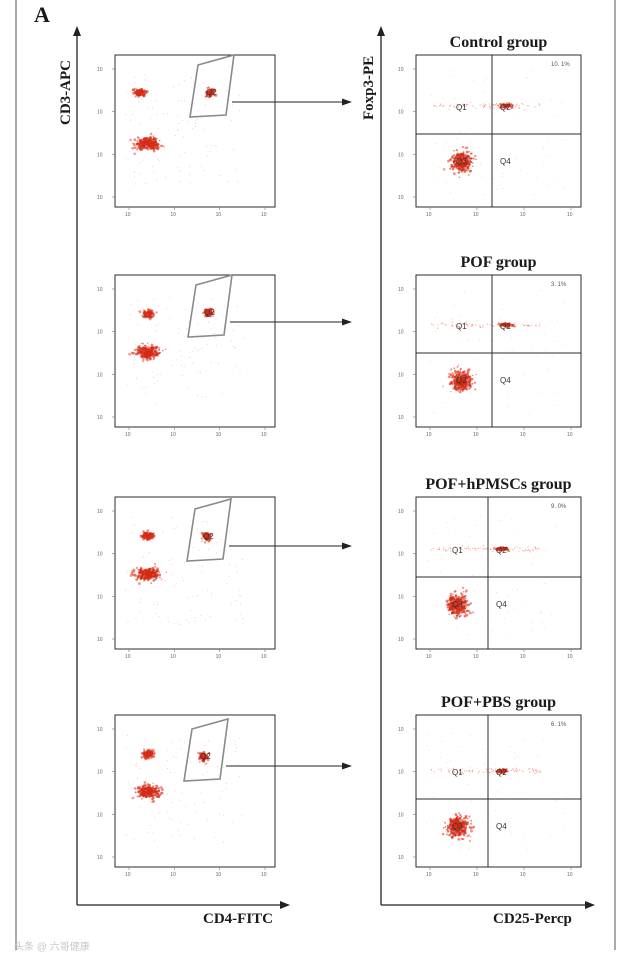 The image size is (624, 964). What do you see at coordinates (490, 136) in the screenshot?
I see `cd25-foxp3-plot: Q1 Q2 Q3 Q4 10. 1% 10 10 10 10 10 10 10 10` at bounding box center [490, 136].